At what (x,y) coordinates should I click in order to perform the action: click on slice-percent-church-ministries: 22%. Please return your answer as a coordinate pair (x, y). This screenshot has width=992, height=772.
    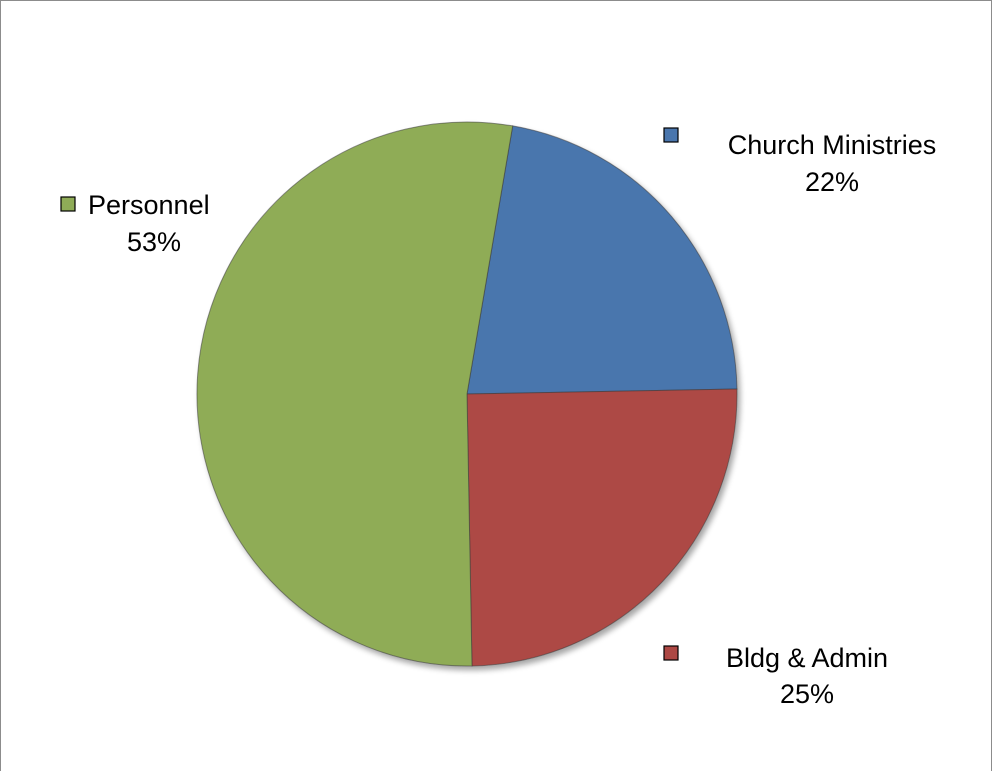
    Looking at the image, I should click on (832, 182).